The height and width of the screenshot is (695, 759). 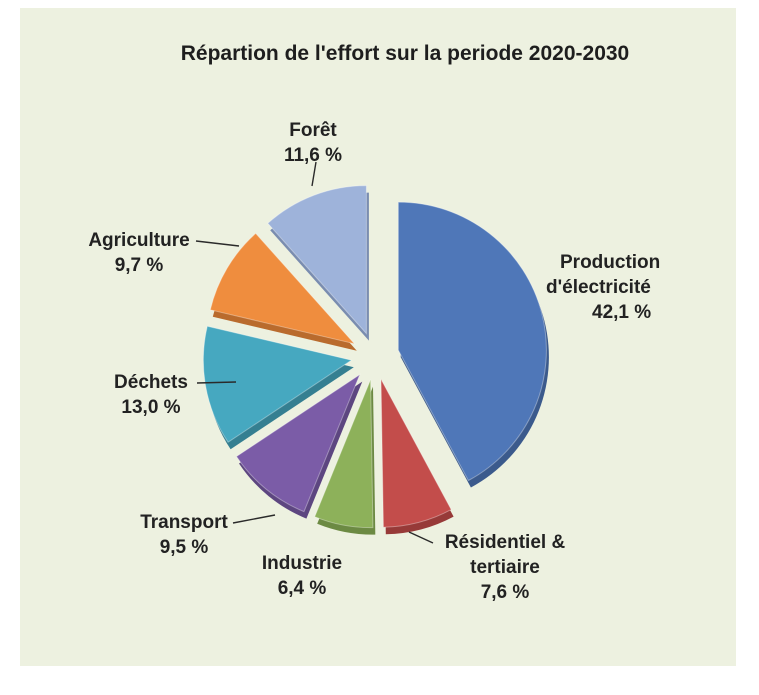 I want to click on leader-line-dechets, so click(x=216, y=382).